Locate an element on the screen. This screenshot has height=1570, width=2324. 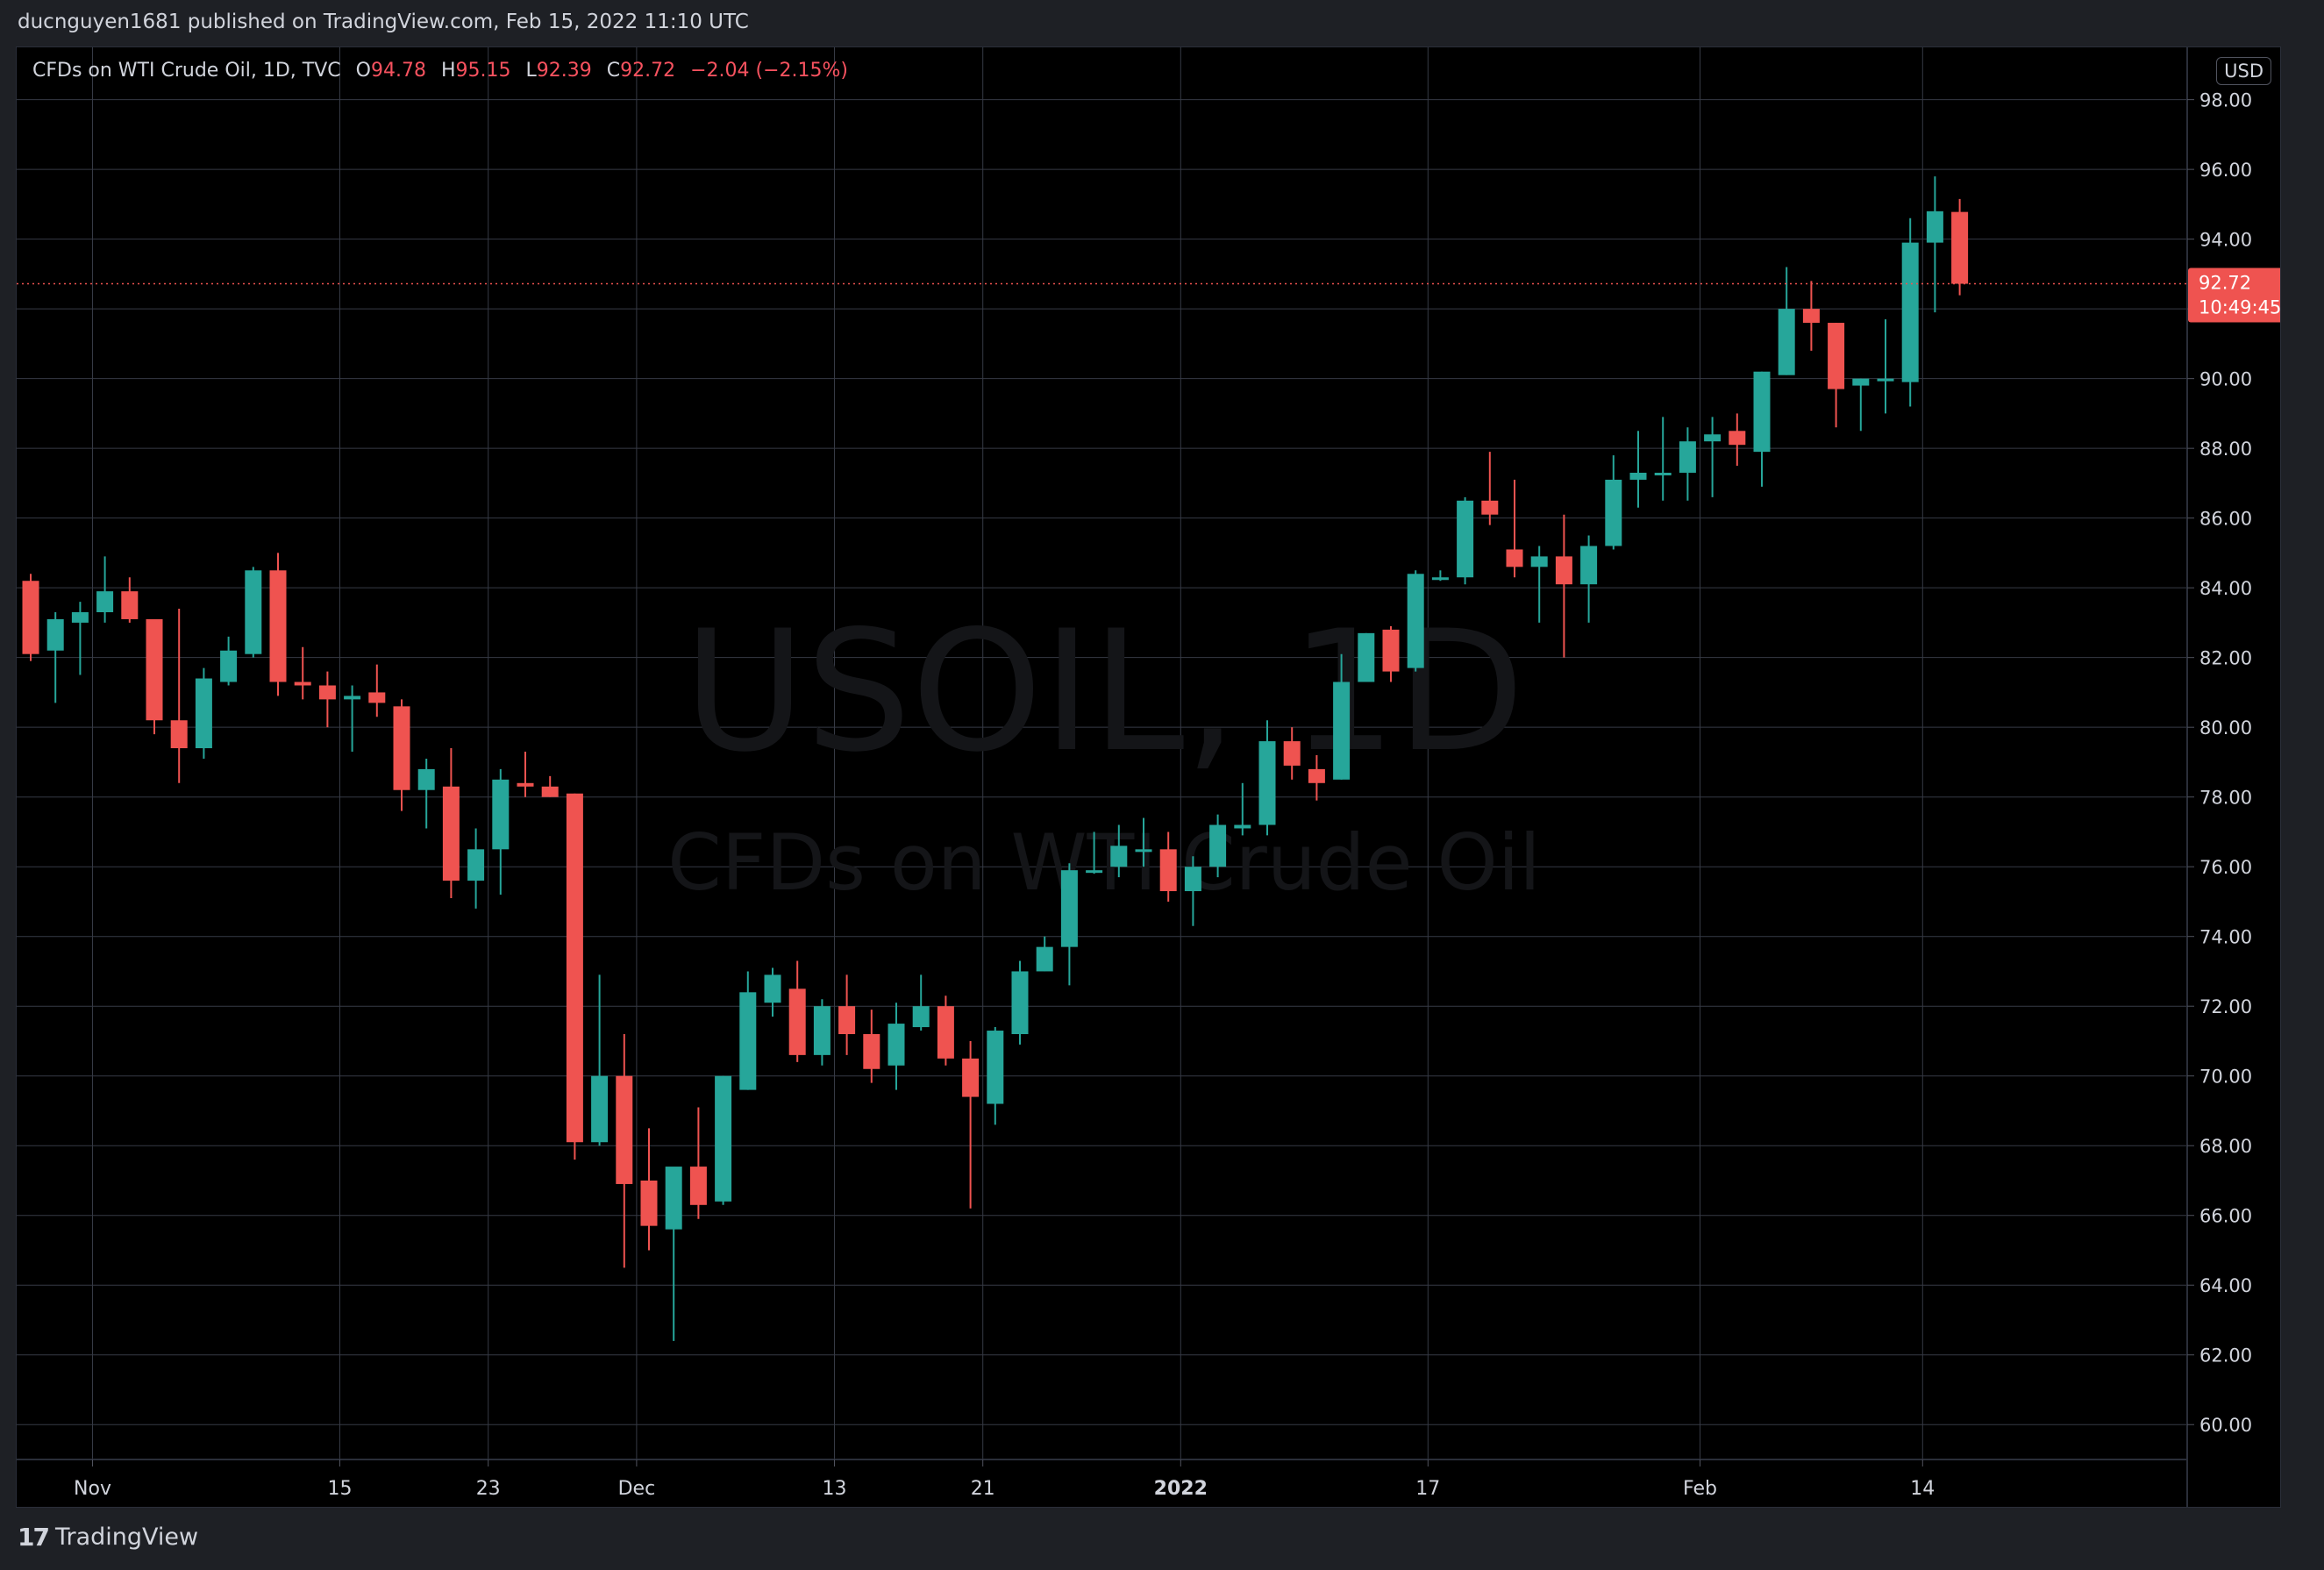
time-axis: Nov 15 23 Dec 13 21 2022 17 Feb 14 is located at coordinates (1004, 1479).